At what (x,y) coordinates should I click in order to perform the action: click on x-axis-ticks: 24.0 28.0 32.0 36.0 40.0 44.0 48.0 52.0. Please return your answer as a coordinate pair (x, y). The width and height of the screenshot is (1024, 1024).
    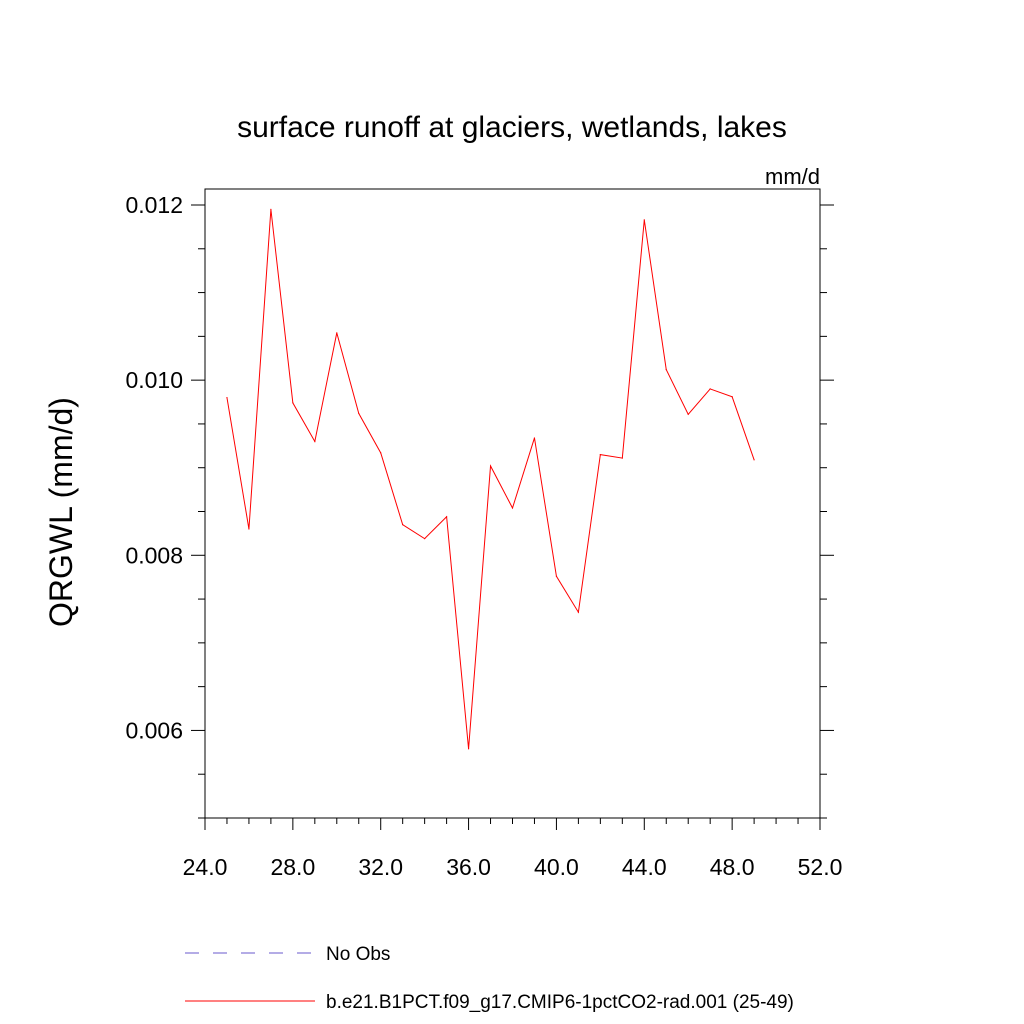
    Looking at the image, I should click on (513, 849).